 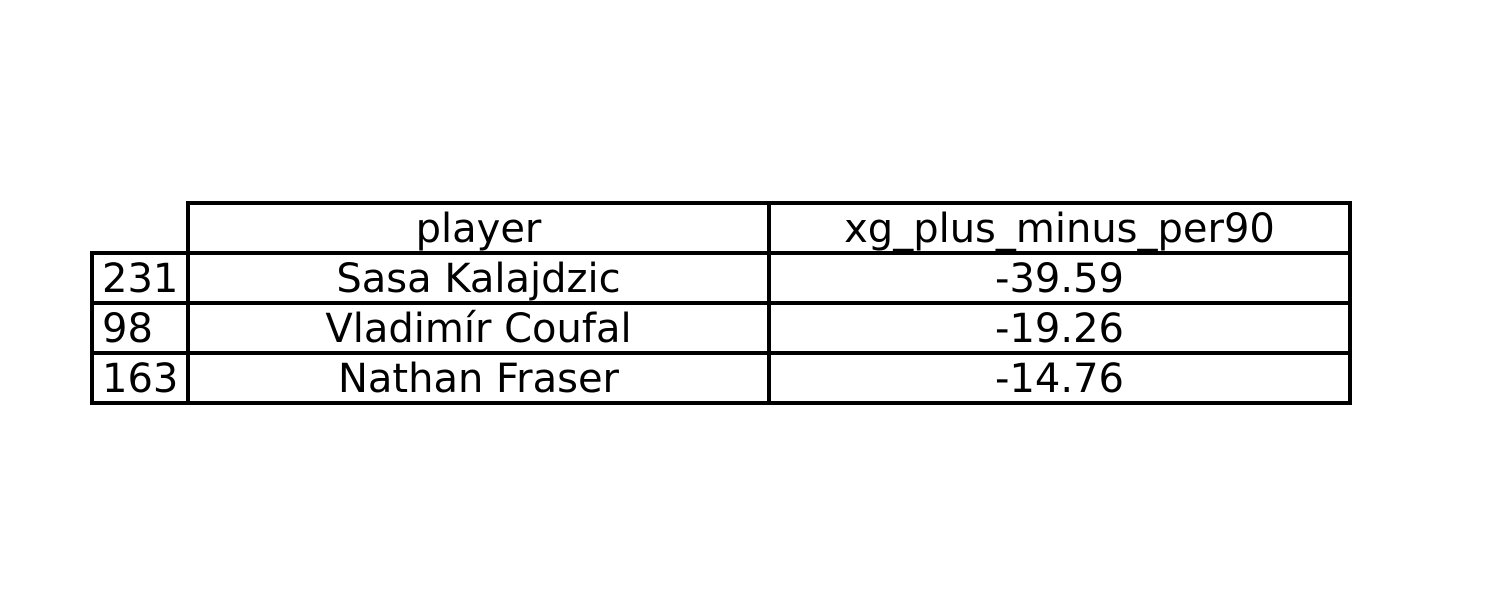 I want to click on cell-player: Nathan Fraser, so click(x=479, y=379).